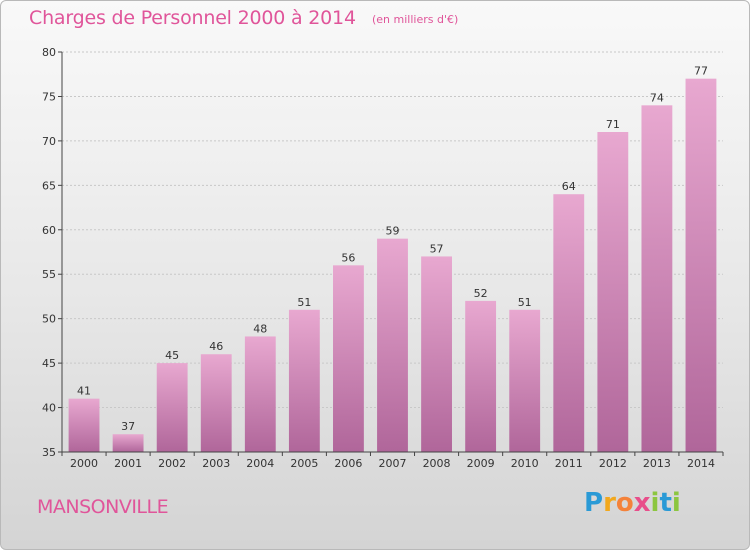 This screenshot has width=750, height=550. Describe the element at coordinates (701, 463) in the screenshot. I see `x-tick-label: 2014` at that location.